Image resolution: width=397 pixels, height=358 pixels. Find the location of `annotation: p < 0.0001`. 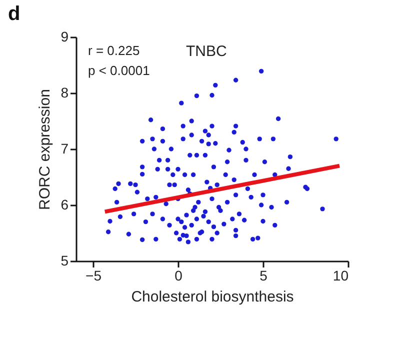

annotation: p < 0.0001 is located at coordinates (119, 70).